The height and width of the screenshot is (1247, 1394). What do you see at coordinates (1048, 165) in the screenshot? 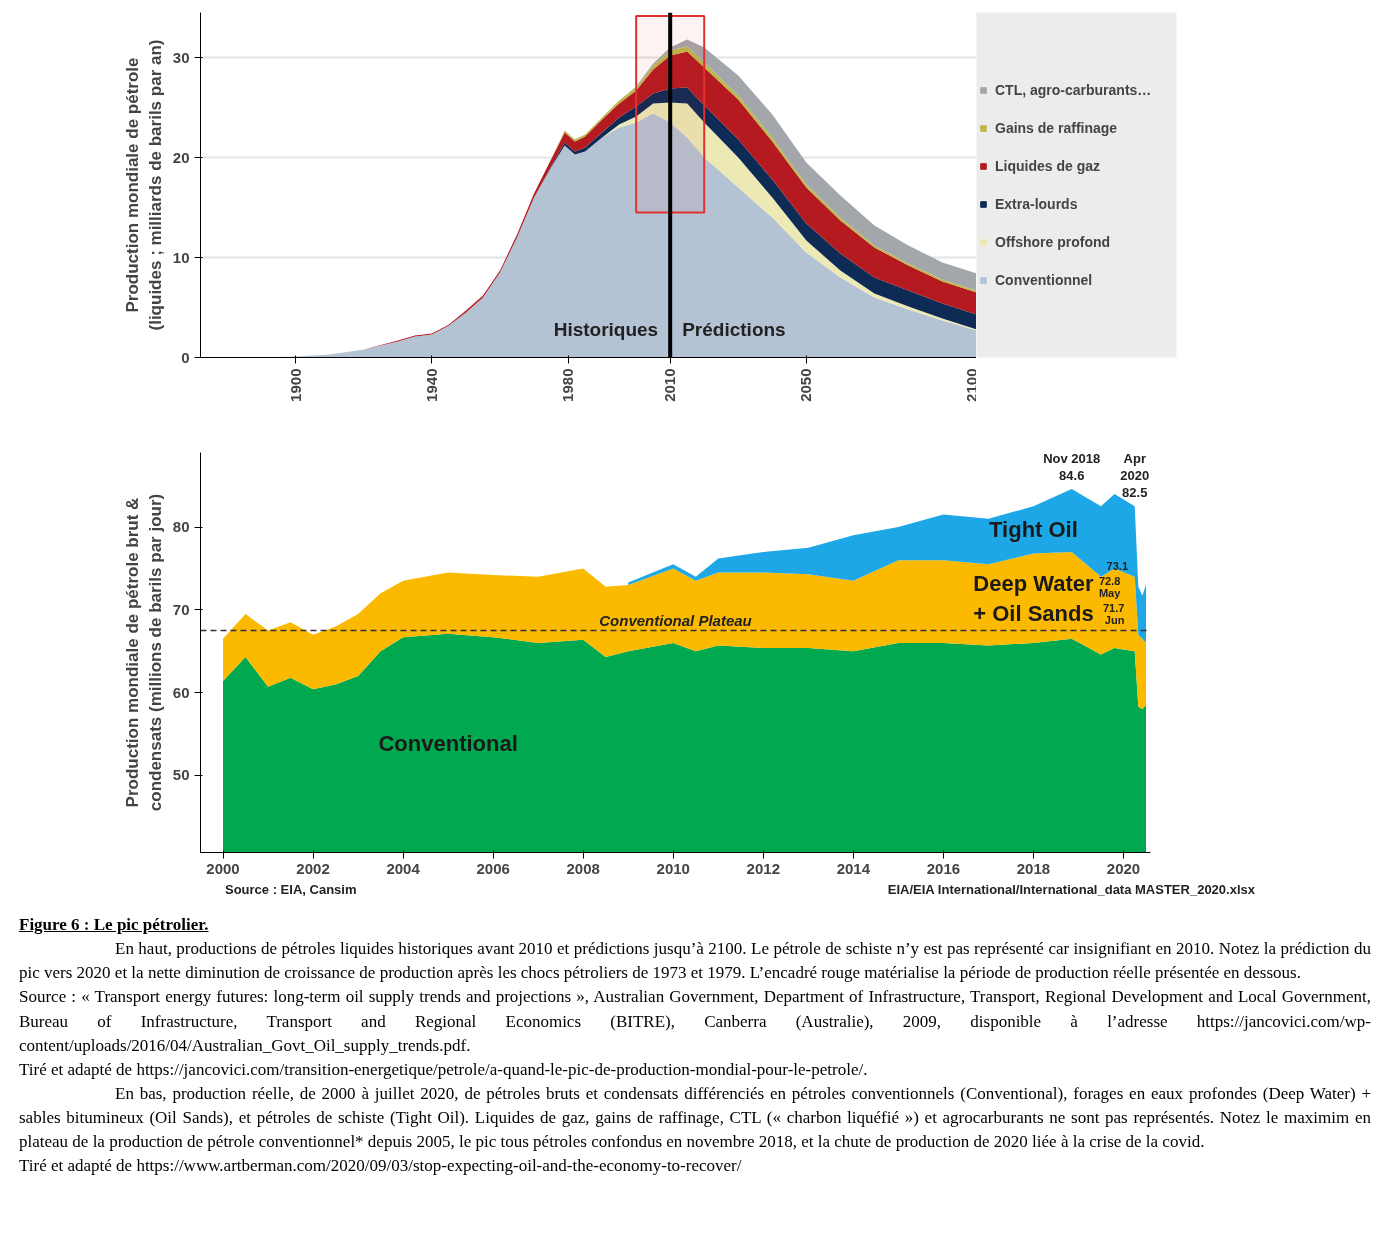
I see `legend-label: Liquides de gaz` at bounding box center [1048, 165].